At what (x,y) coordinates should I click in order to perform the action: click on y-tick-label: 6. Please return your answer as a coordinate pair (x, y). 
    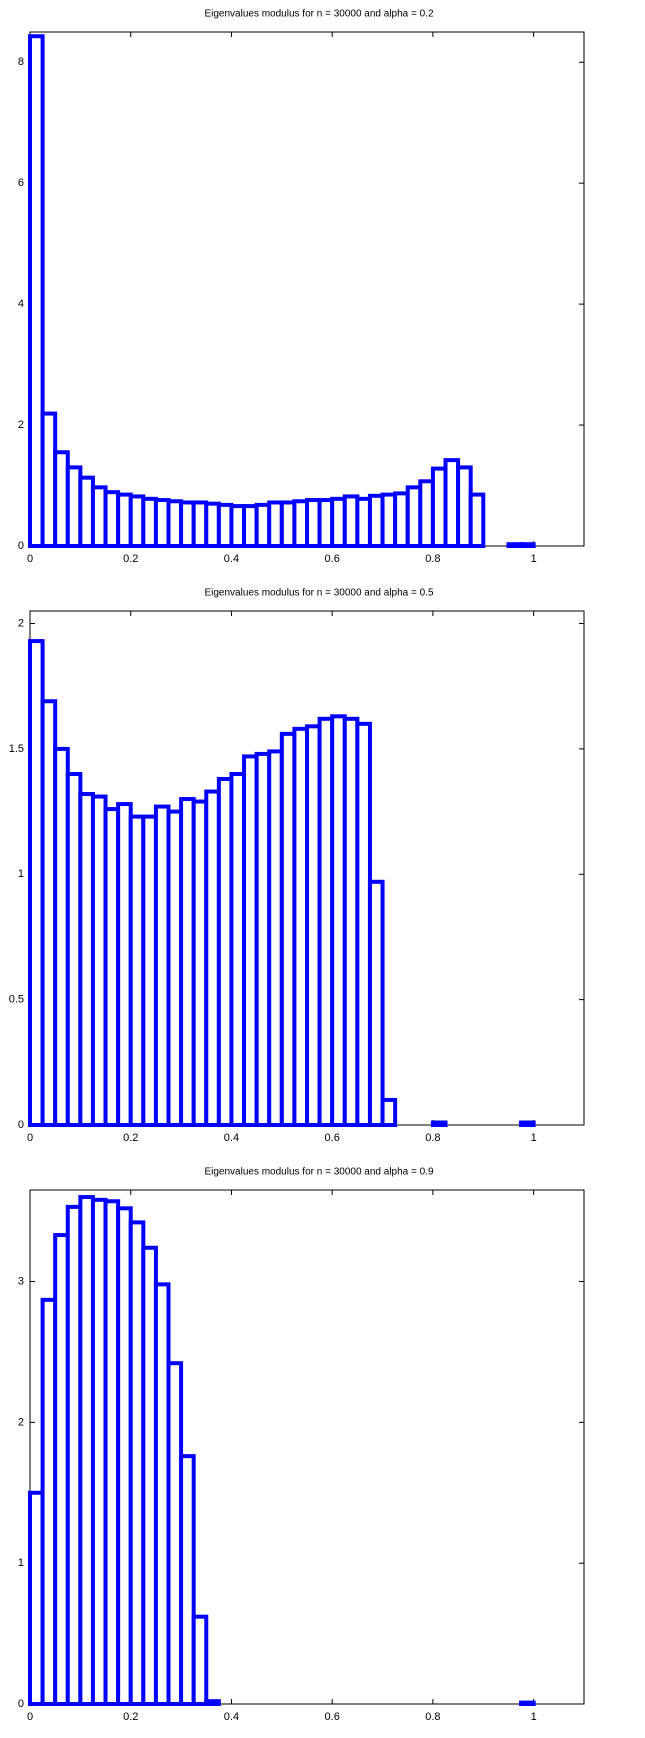
    Looking at the image, I should click on (21, 183).